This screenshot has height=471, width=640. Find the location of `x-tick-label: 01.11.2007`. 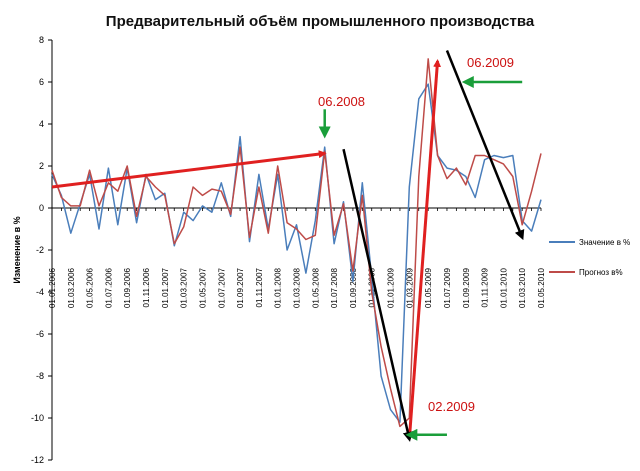

x-tick-label: 01.11.2007 is located at coordinates (259, 287).